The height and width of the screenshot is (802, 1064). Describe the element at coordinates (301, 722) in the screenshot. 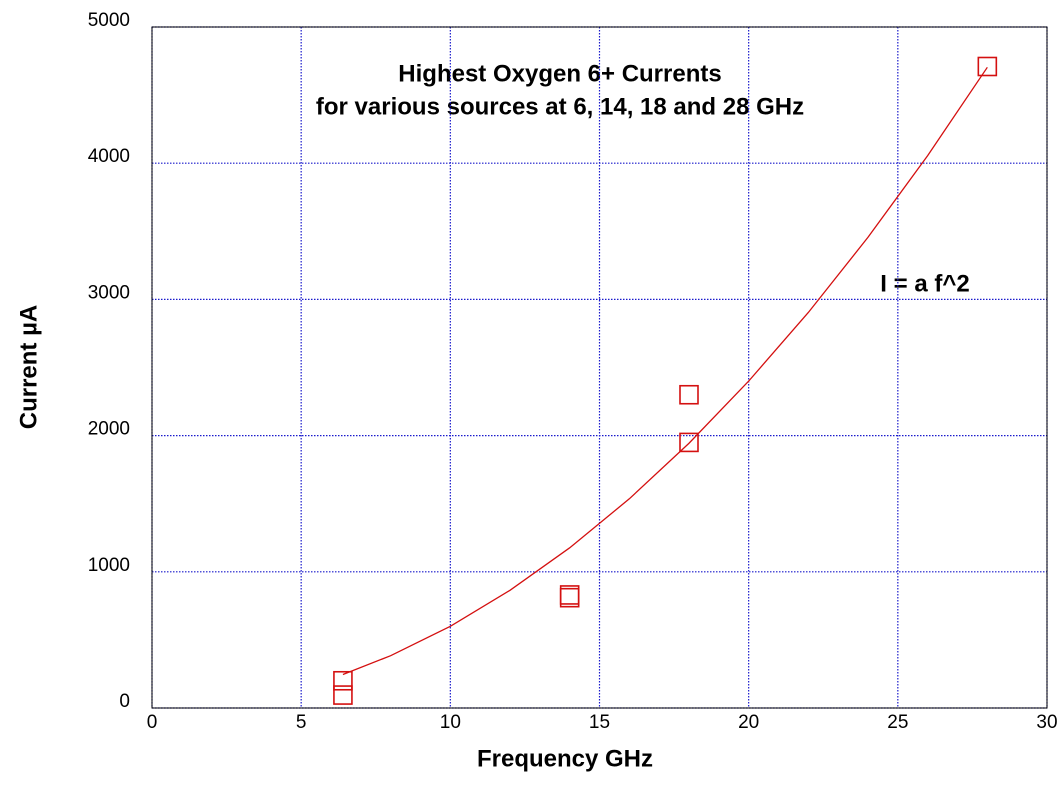

I see `x-tick-label: 5` at that location.